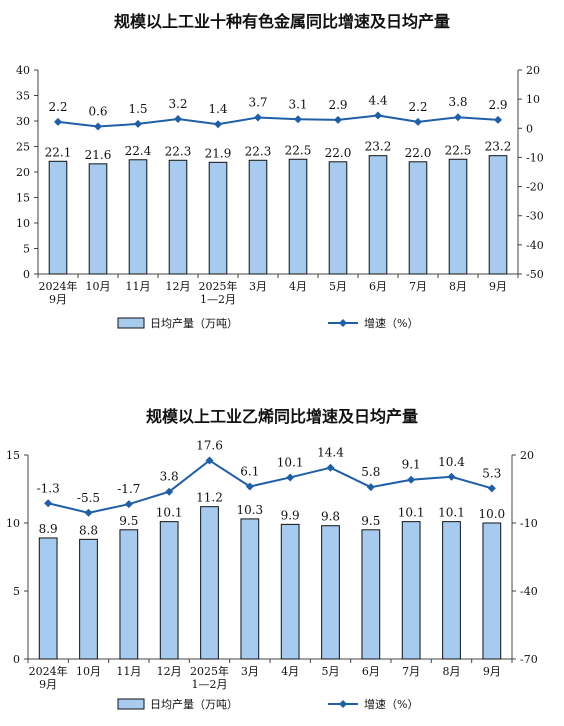 This screenshot has height=726, width=564. What do you see at coordinates (298, 286) in the screenshot?
I see `x-tick-label: 4月` at bounding box center [298, 286].